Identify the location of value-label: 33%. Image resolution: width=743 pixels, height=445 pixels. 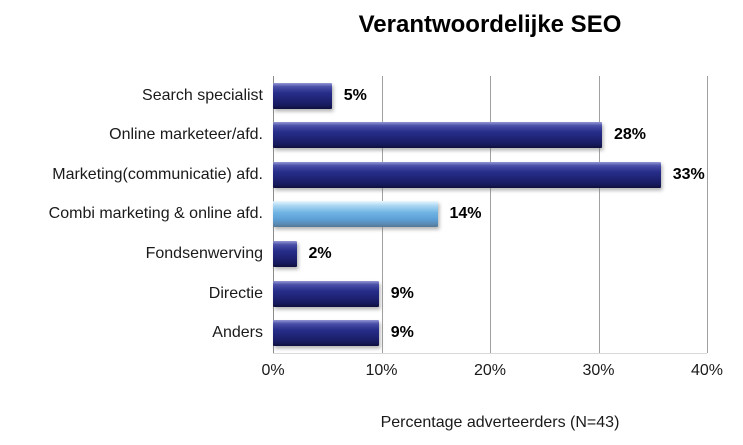
(688, 174).